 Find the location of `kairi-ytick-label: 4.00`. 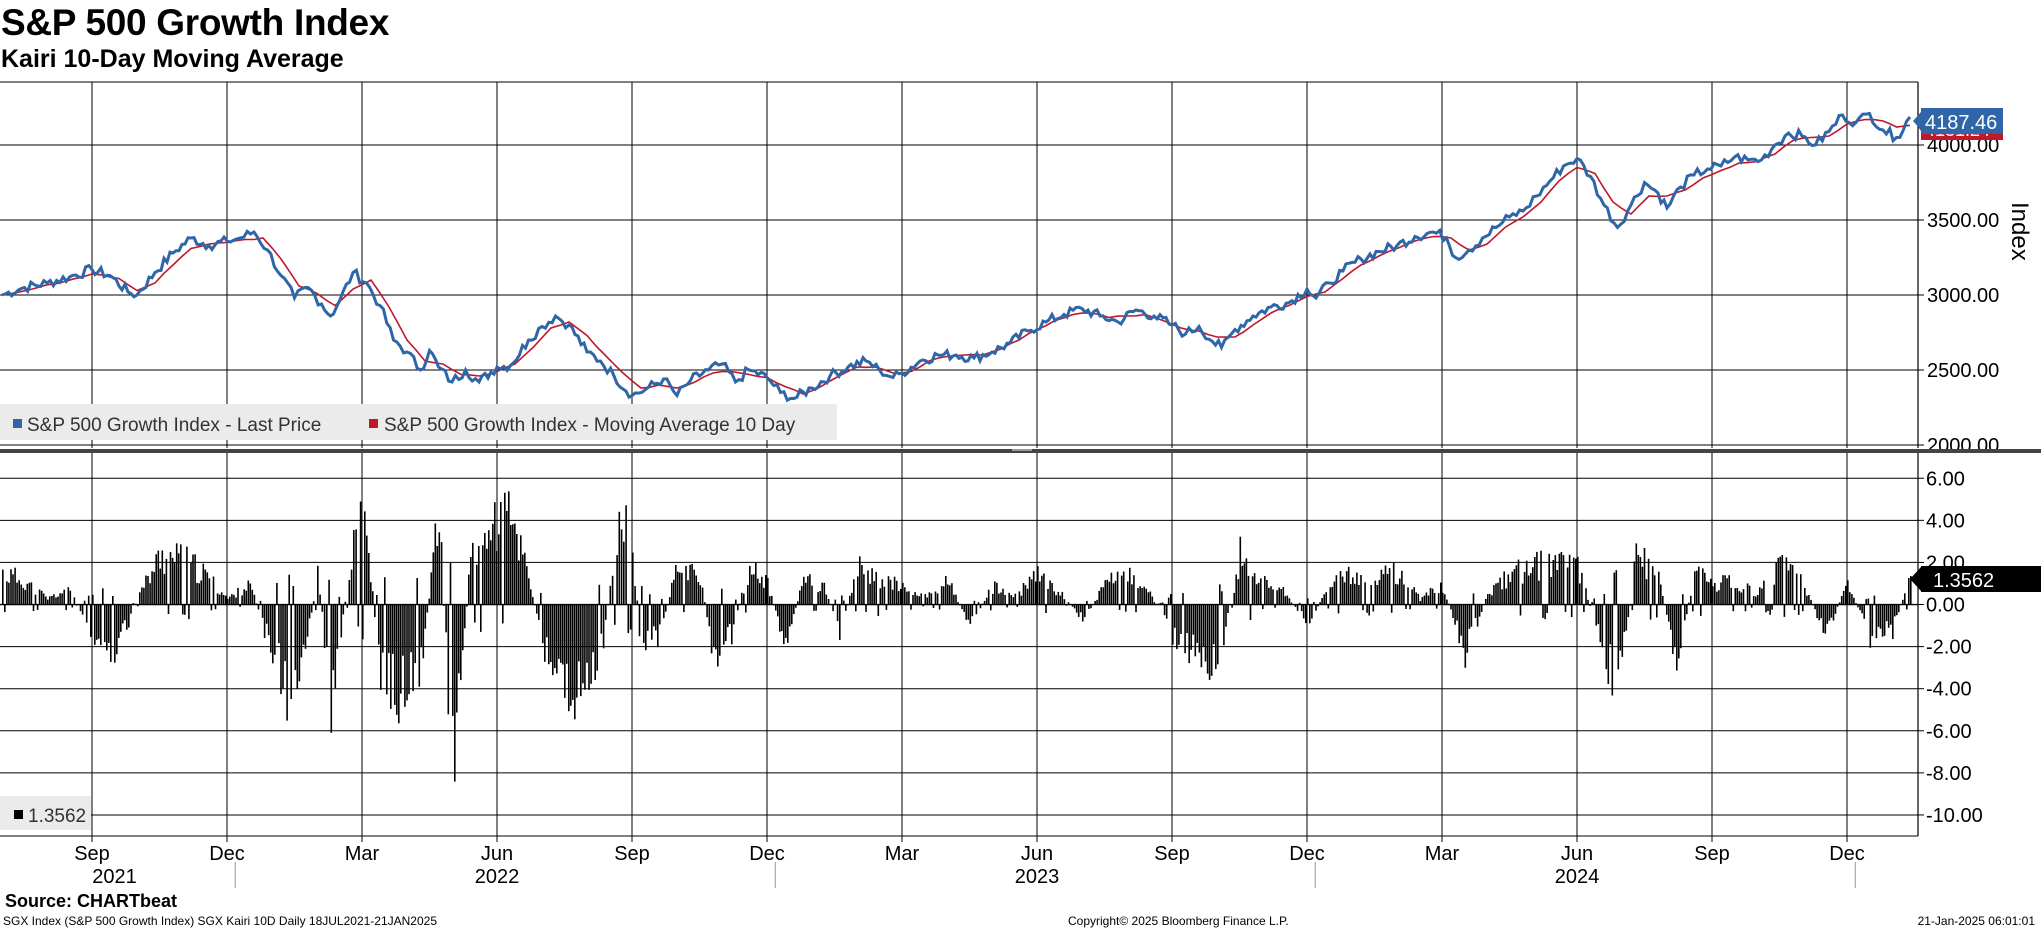

kairi-ytick-label: 4.00 is located at coordinates (1945, 521).